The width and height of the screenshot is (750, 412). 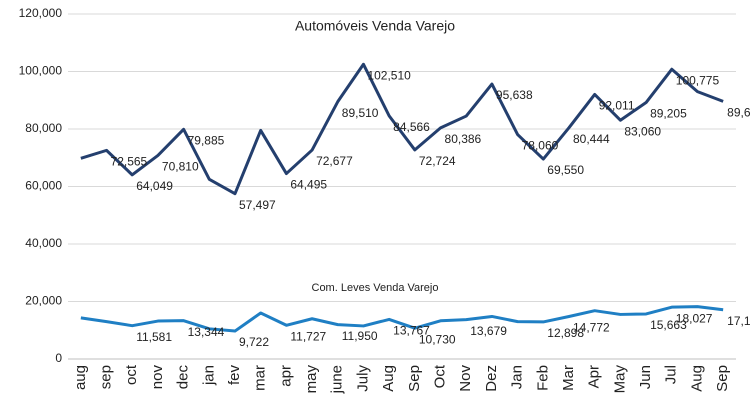 I want to click on x-tick-label: Dez, so click(x=491, y=378).